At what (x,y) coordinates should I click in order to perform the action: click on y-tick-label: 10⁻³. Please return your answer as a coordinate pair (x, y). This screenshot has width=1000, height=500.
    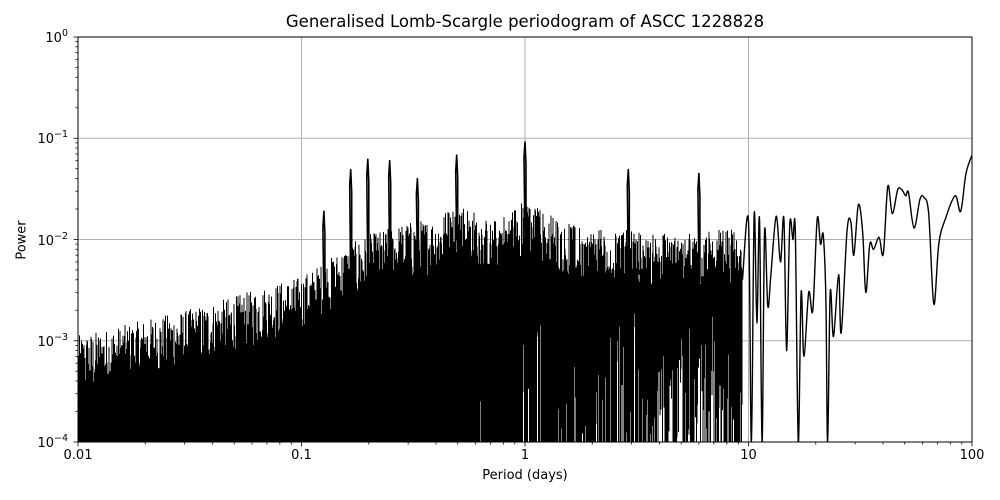
    Looking at the image, I should click on (52, 340).